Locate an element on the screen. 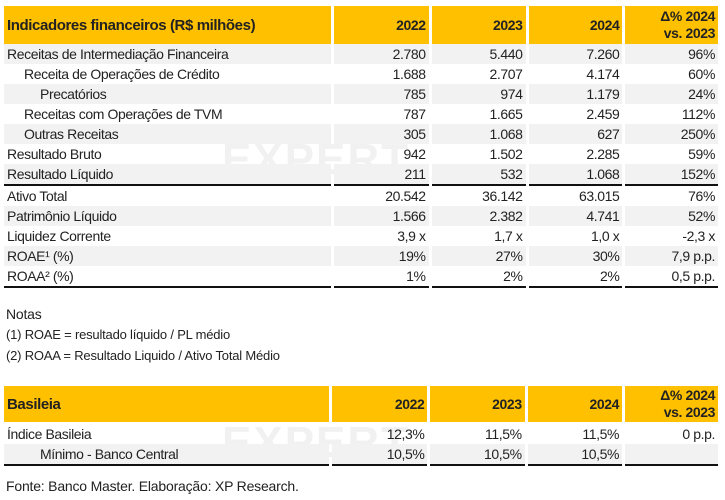 The width and height of the screenshot is (725, 500). row-label: Resultado Bruto is located at coordinates (54, 154).